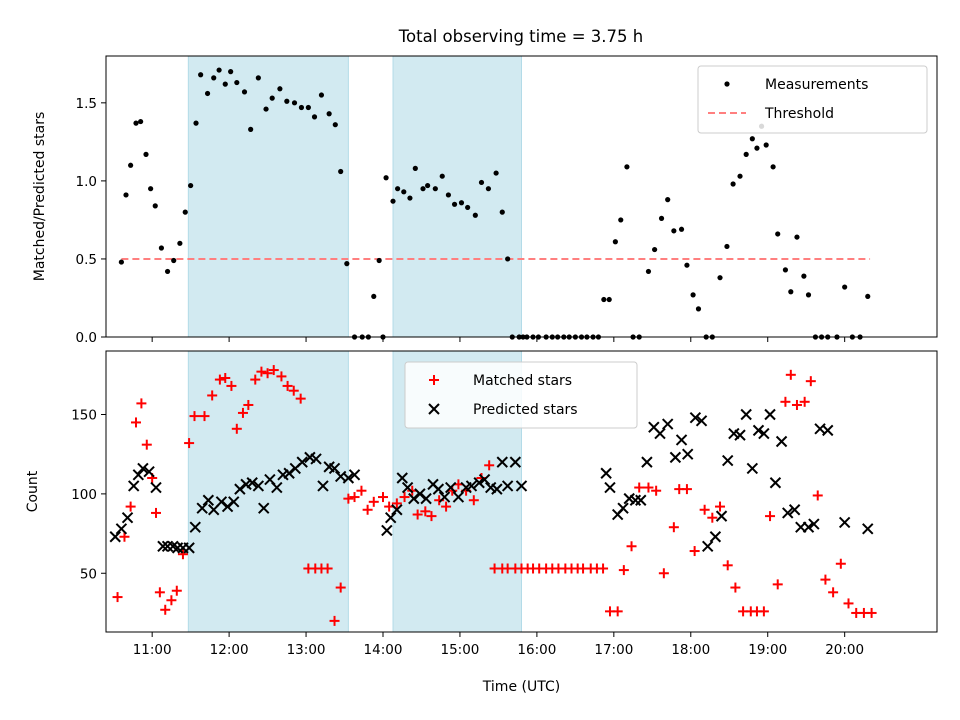 This screenshot has height=720, width=960. Describe the element at coordinates (86, 104) in the screenshot. I see `y-tick-label: 1.5` at that location.